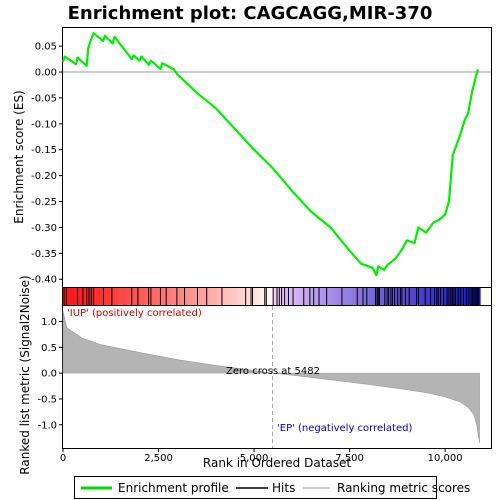  I want to click on es-y-tick-label: -0.30, so click(44, 228).